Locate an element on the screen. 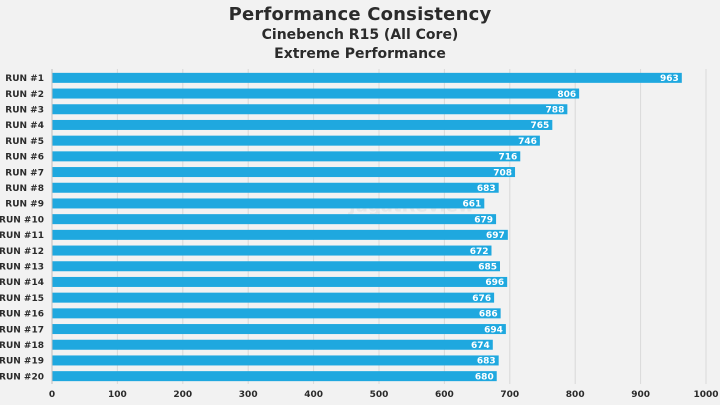  bar-value-label: 661 is located at coordinates (471, 205).